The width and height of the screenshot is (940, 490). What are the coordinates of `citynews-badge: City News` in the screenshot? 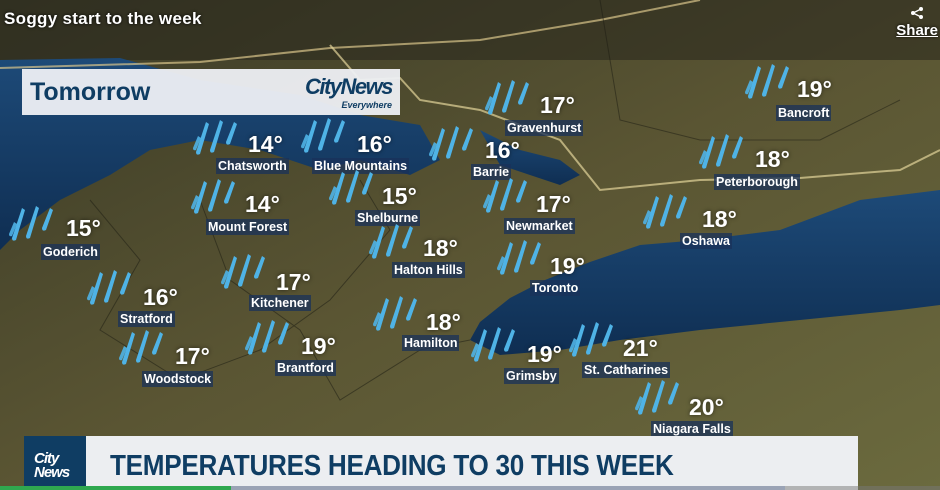 It's located at (55, 463).